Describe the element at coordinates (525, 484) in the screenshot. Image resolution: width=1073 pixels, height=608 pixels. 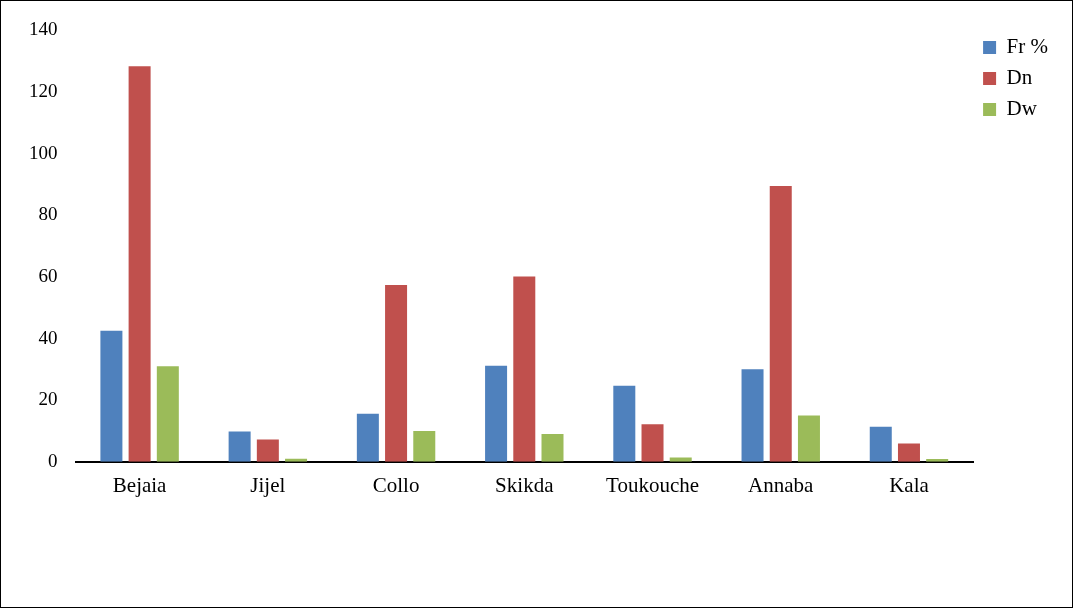
I see `x-tick-label: Skikda` at that location.